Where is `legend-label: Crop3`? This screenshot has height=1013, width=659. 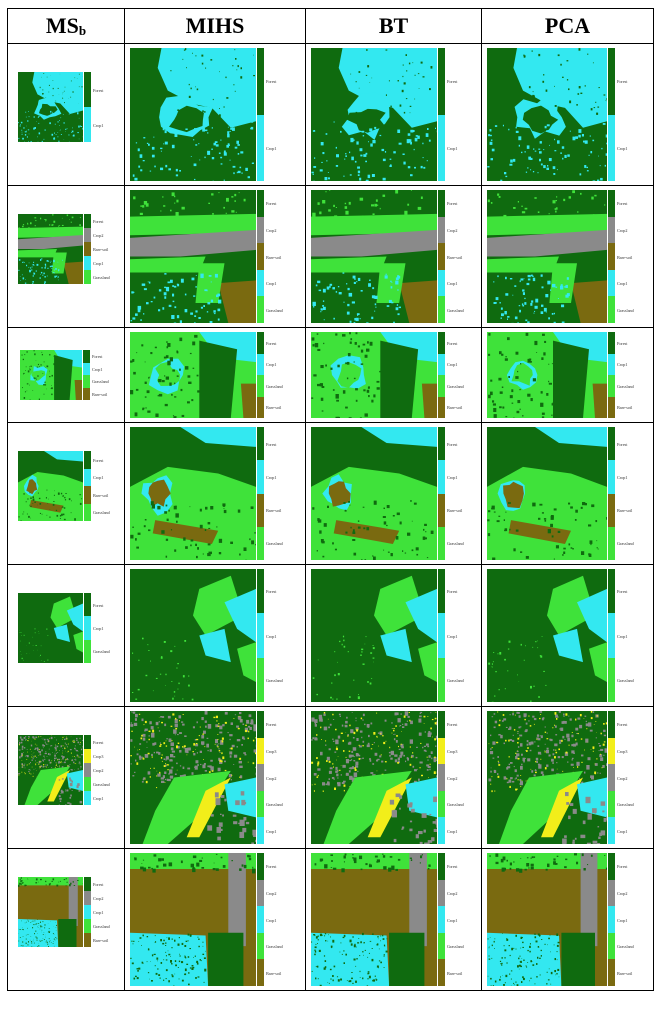
legend-label: Crop3 is located at coordinates (98, 756).